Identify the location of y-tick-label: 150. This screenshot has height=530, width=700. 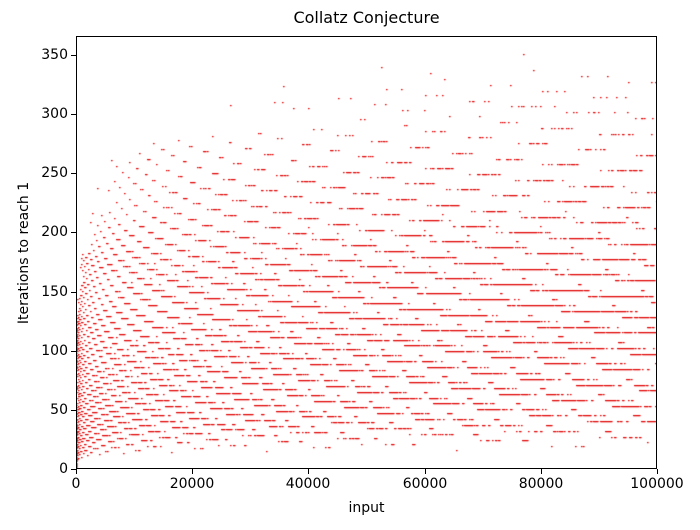
(54, 292).